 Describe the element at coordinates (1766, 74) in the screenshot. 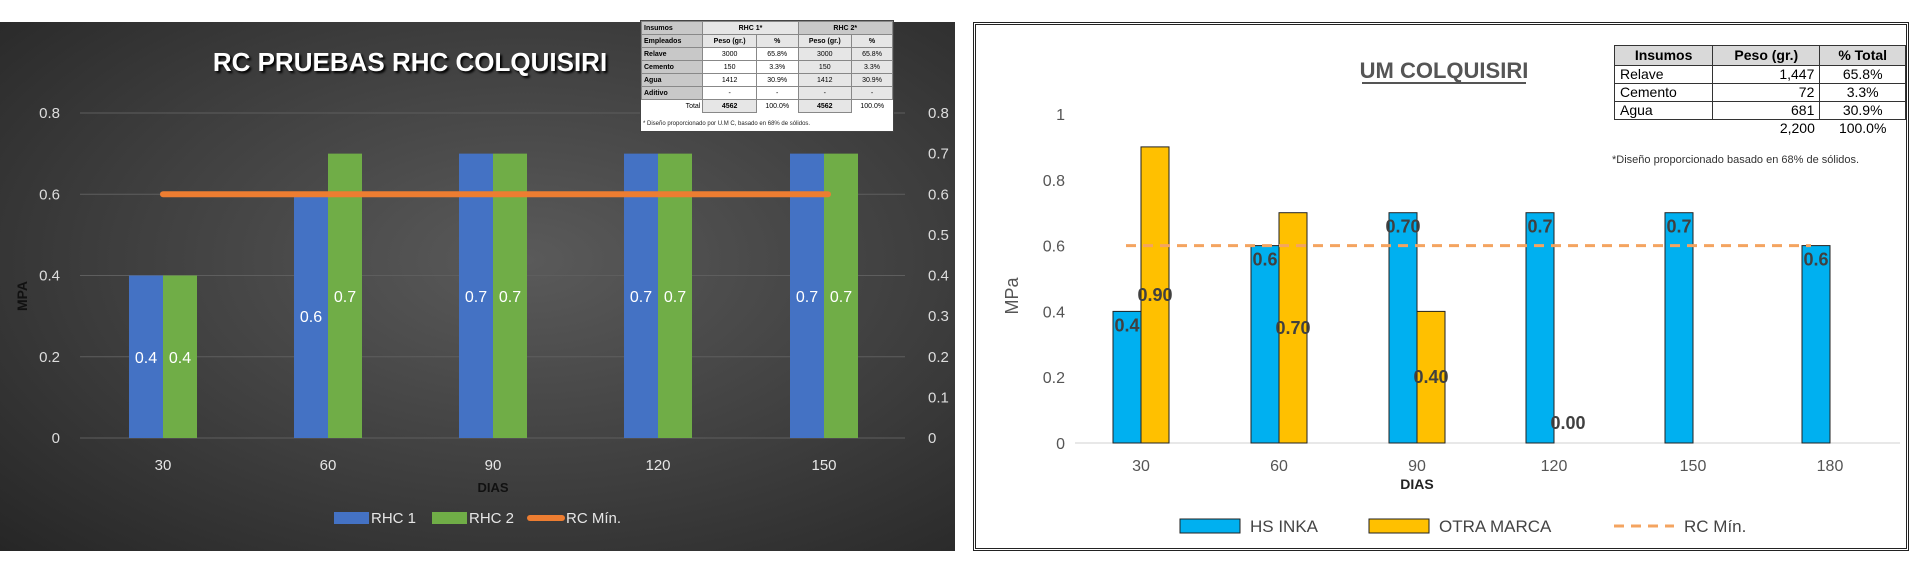

I see `table-cell: 1,447` at that location.